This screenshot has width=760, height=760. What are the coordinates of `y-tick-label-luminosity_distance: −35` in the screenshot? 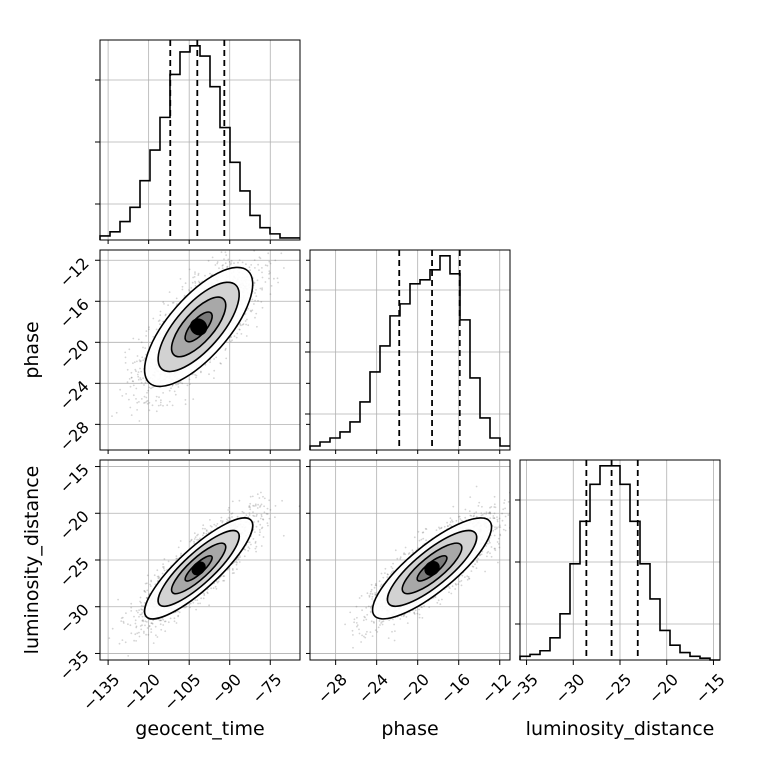 It's located at (74, 665).